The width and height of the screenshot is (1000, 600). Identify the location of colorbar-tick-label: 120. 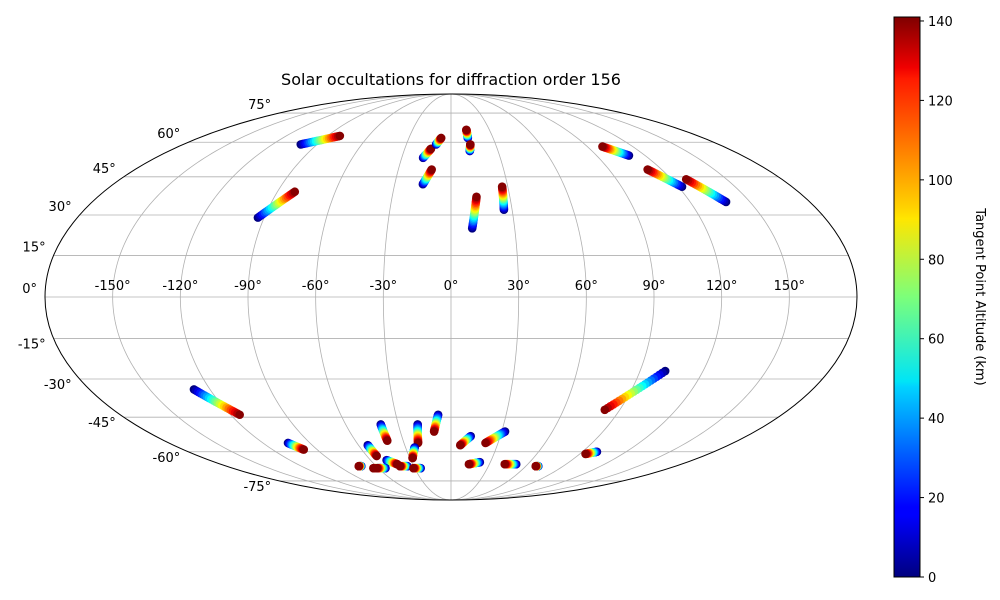
(940, 101).